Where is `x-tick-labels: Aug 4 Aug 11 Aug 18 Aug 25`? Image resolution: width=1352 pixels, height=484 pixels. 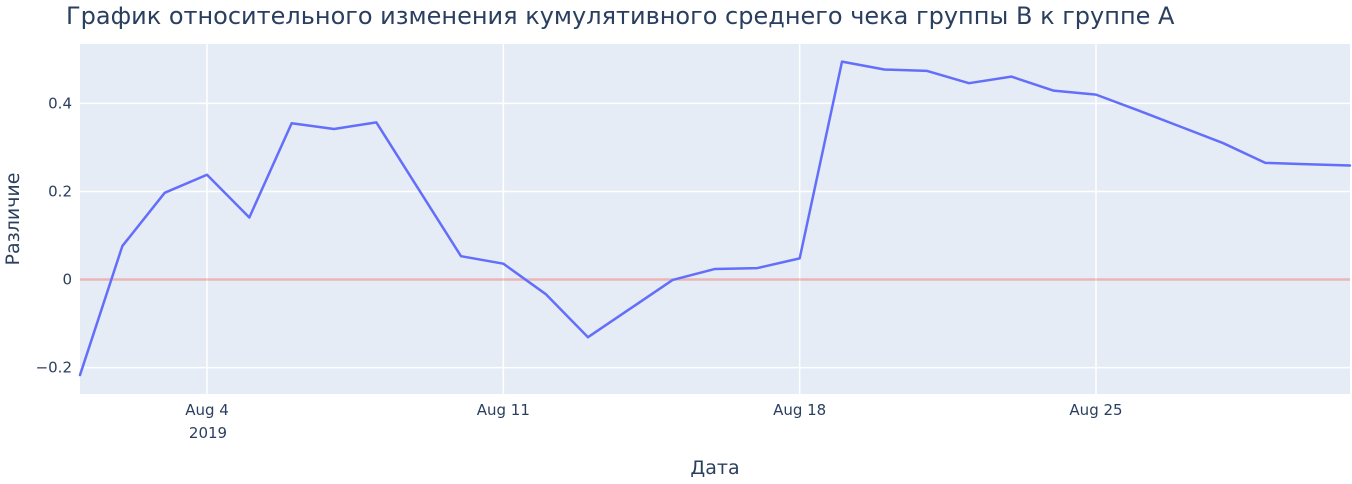 x-tick-labels: Aug 4 Aug 11 Aug 18 Aug 25 is located at coordinates (653, 410).